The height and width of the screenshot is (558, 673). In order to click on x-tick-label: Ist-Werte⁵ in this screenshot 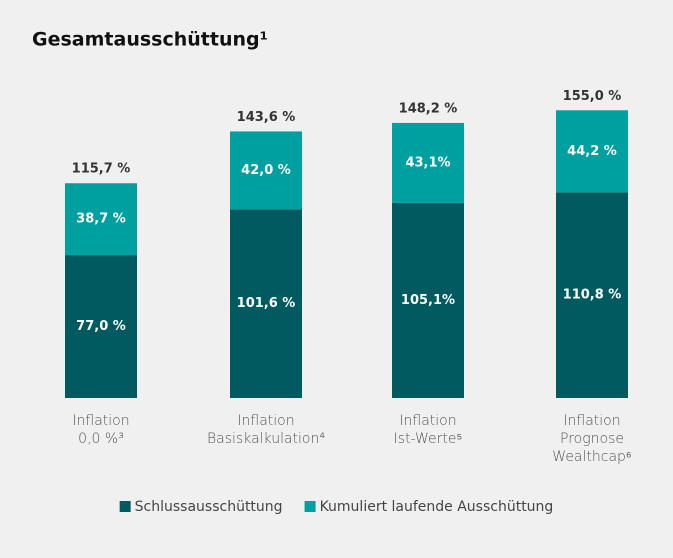, I will do `click(428, 439)`.